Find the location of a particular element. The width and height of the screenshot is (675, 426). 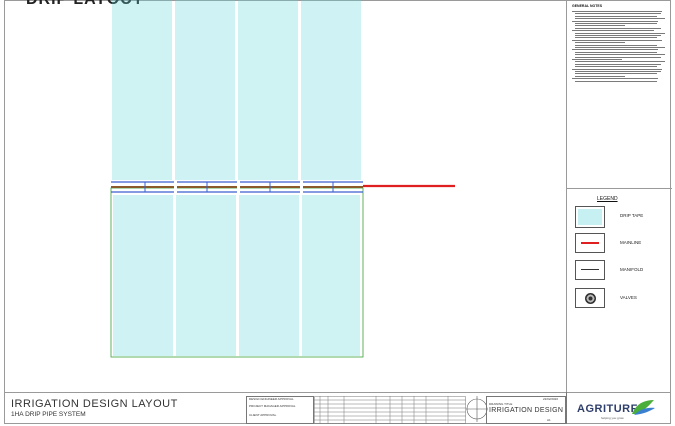

drawing-title: IRRIGATION DESIGN is located at coordinates (526, 410).